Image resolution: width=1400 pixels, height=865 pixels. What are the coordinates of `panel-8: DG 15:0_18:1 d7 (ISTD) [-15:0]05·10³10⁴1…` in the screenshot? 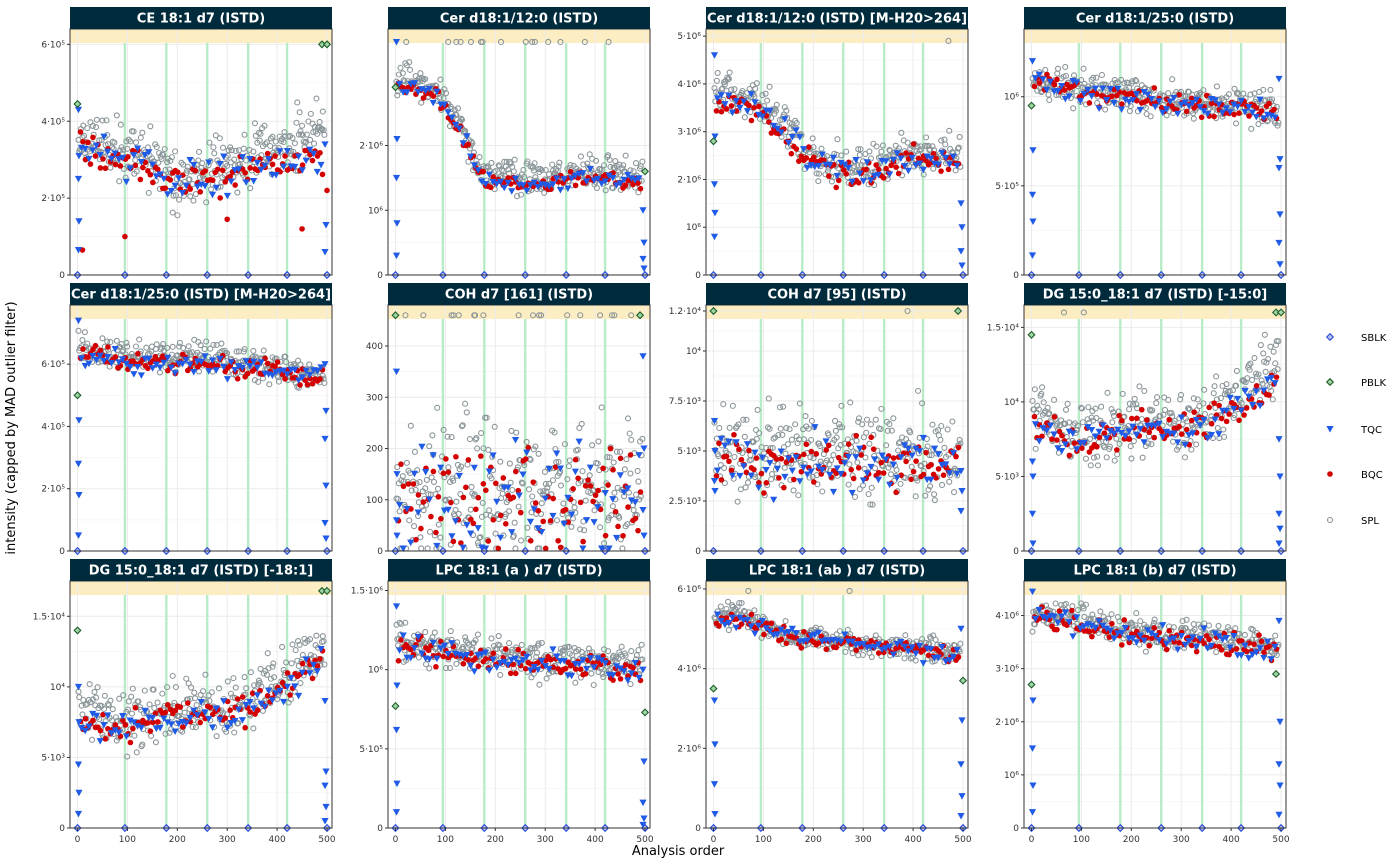 It's located at (1137, 420).